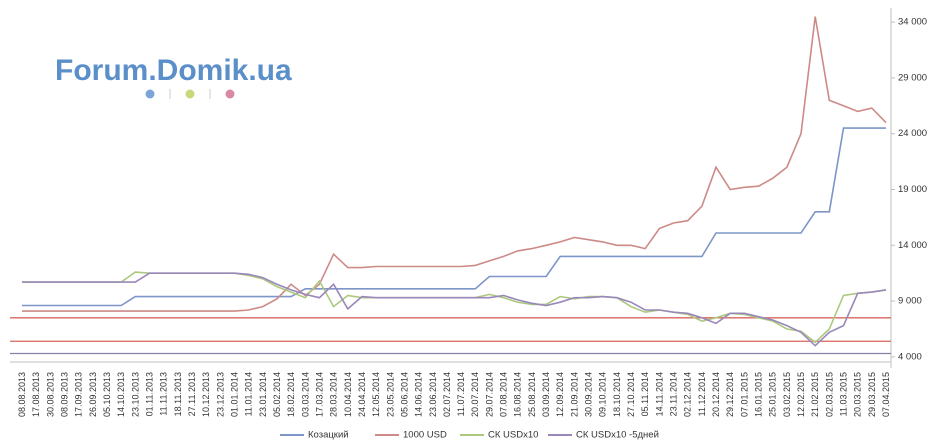  I want to click on x-tick-label: 12.02.2015, so click(801, 394).